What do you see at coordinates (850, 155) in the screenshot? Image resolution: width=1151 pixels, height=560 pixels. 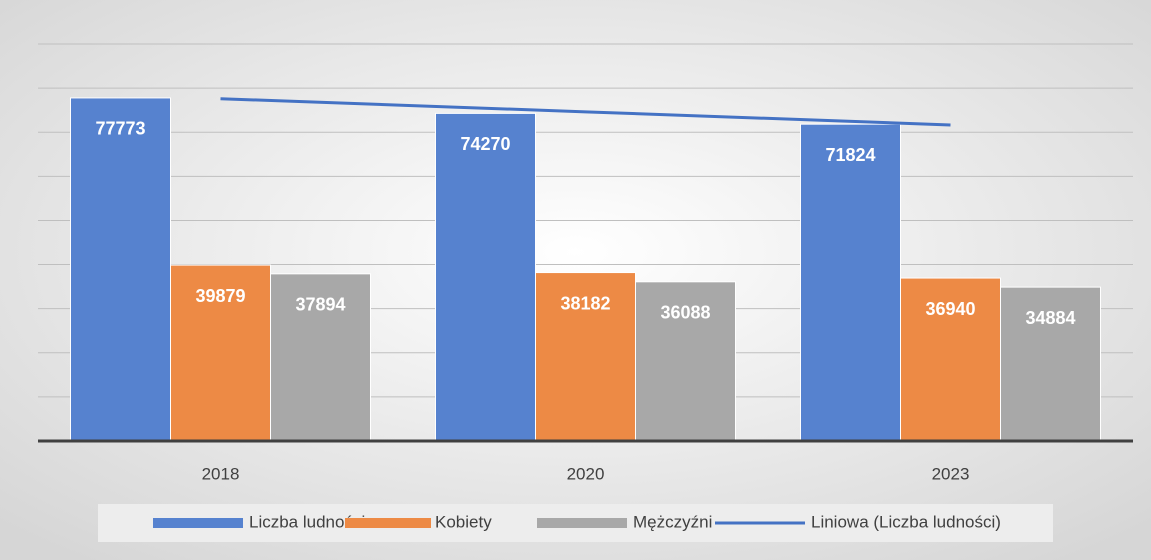 I see `data-label: 71824` at bounding box center [850, 155].